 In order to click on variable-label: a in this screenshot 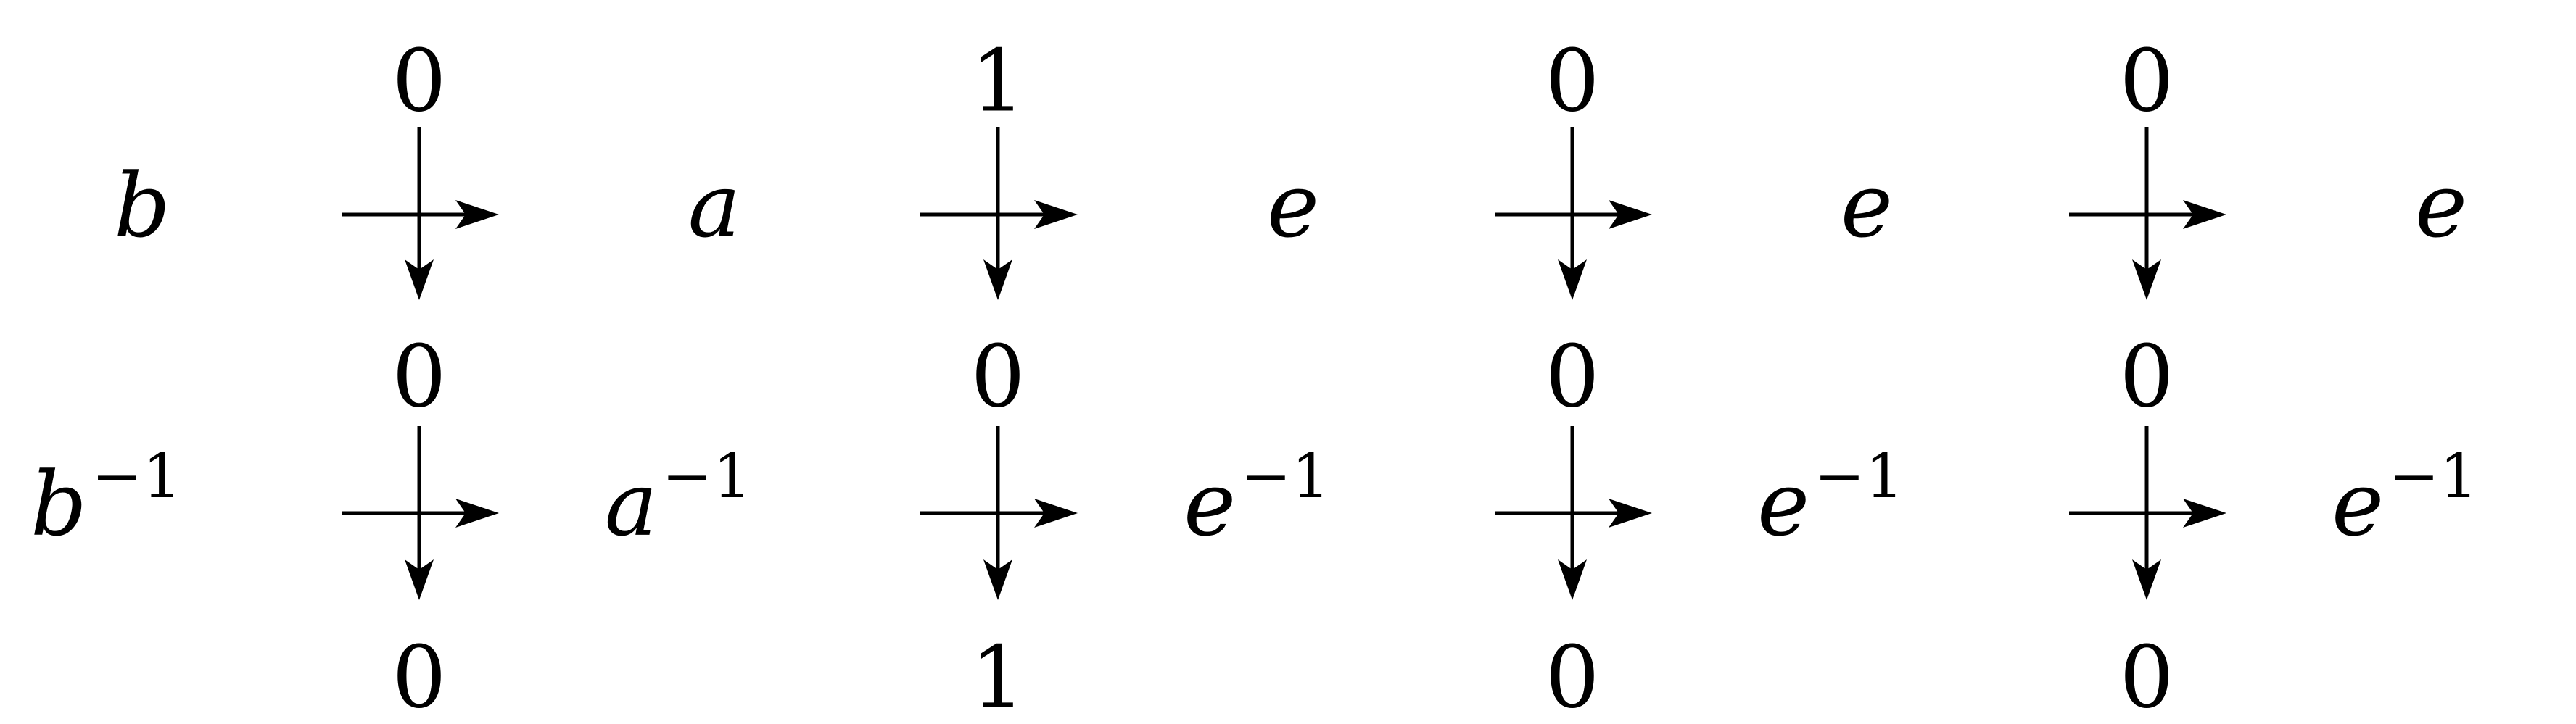, I will do `click(714, 205)`.